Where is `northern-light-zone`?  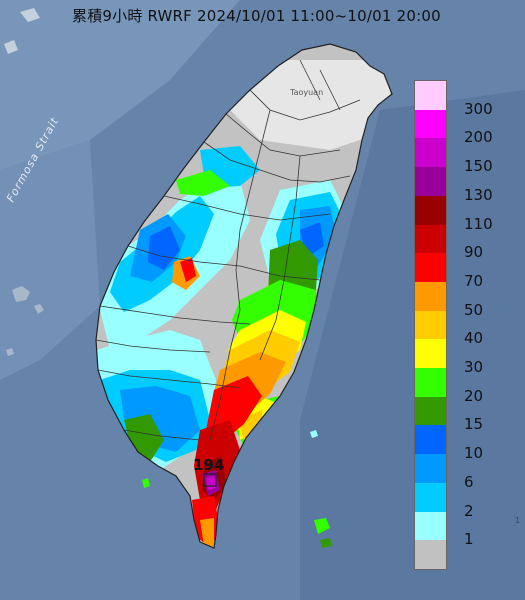
northern-light-zone is located at coordinates (310, 105).